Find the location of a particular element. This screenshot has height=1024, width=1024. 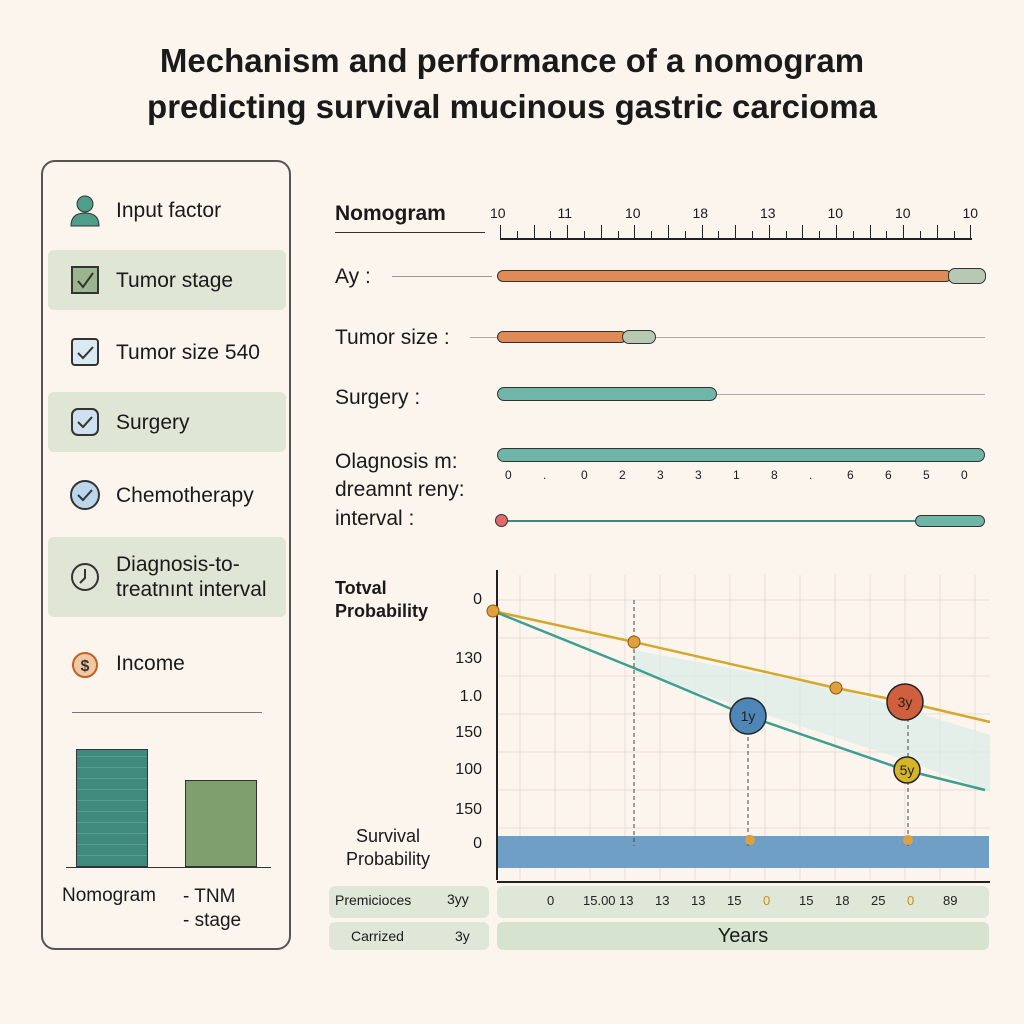

scale-tick-label: 18 is located at coordinates (700, 213).